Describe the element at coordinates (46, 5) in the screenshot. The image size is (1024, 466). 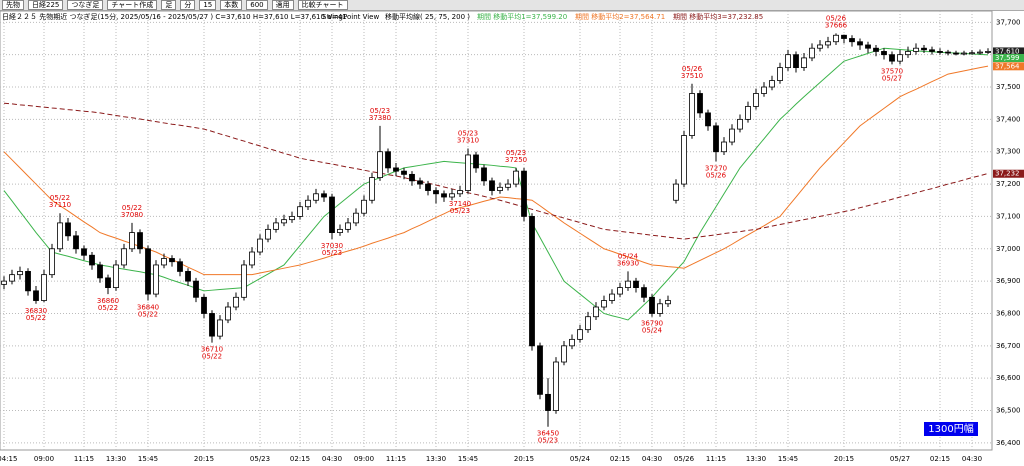
I see `toolbar-item: 日経225` at that location.